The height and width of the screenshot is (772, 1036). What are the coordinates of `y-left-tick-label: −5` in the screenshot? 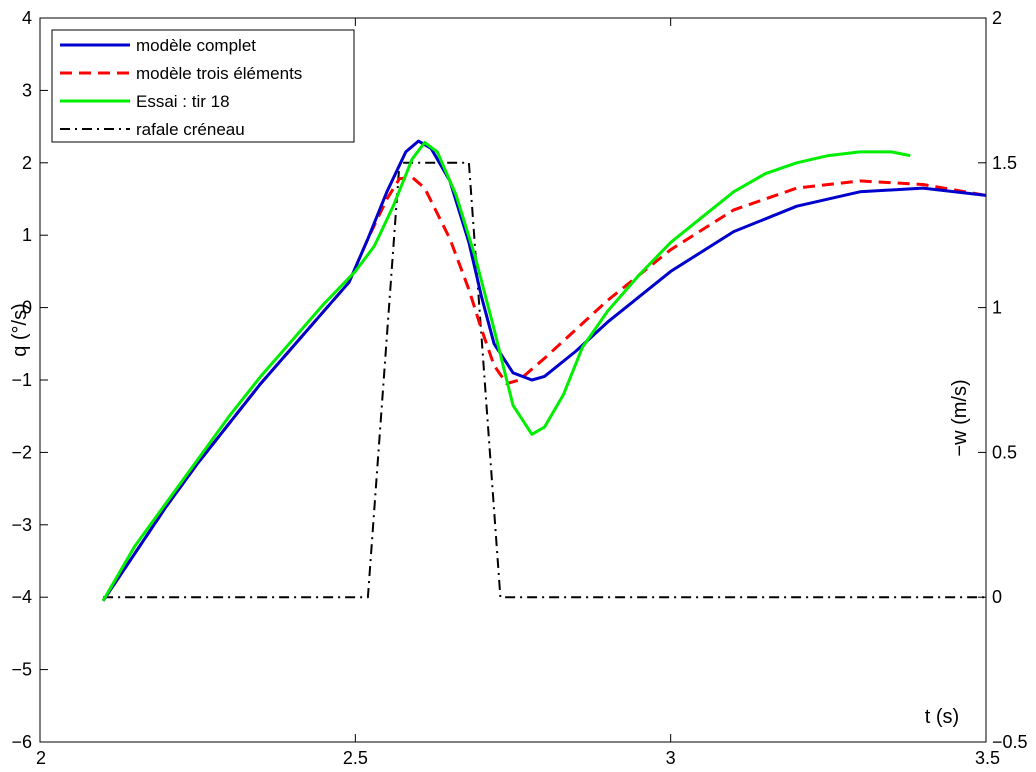 It's located at (21, 670).